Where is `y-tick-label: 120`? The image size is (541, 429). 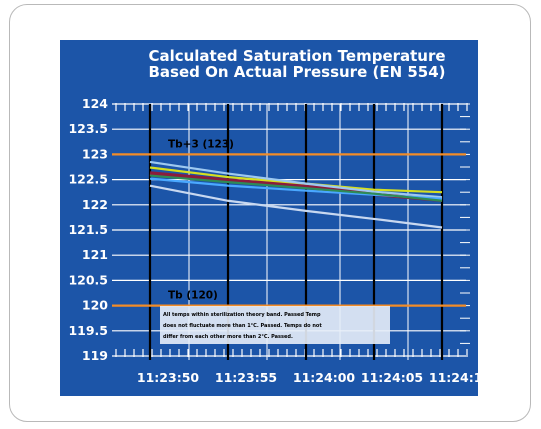
y-tick-label: 120 is located at coordinates (95, 305).